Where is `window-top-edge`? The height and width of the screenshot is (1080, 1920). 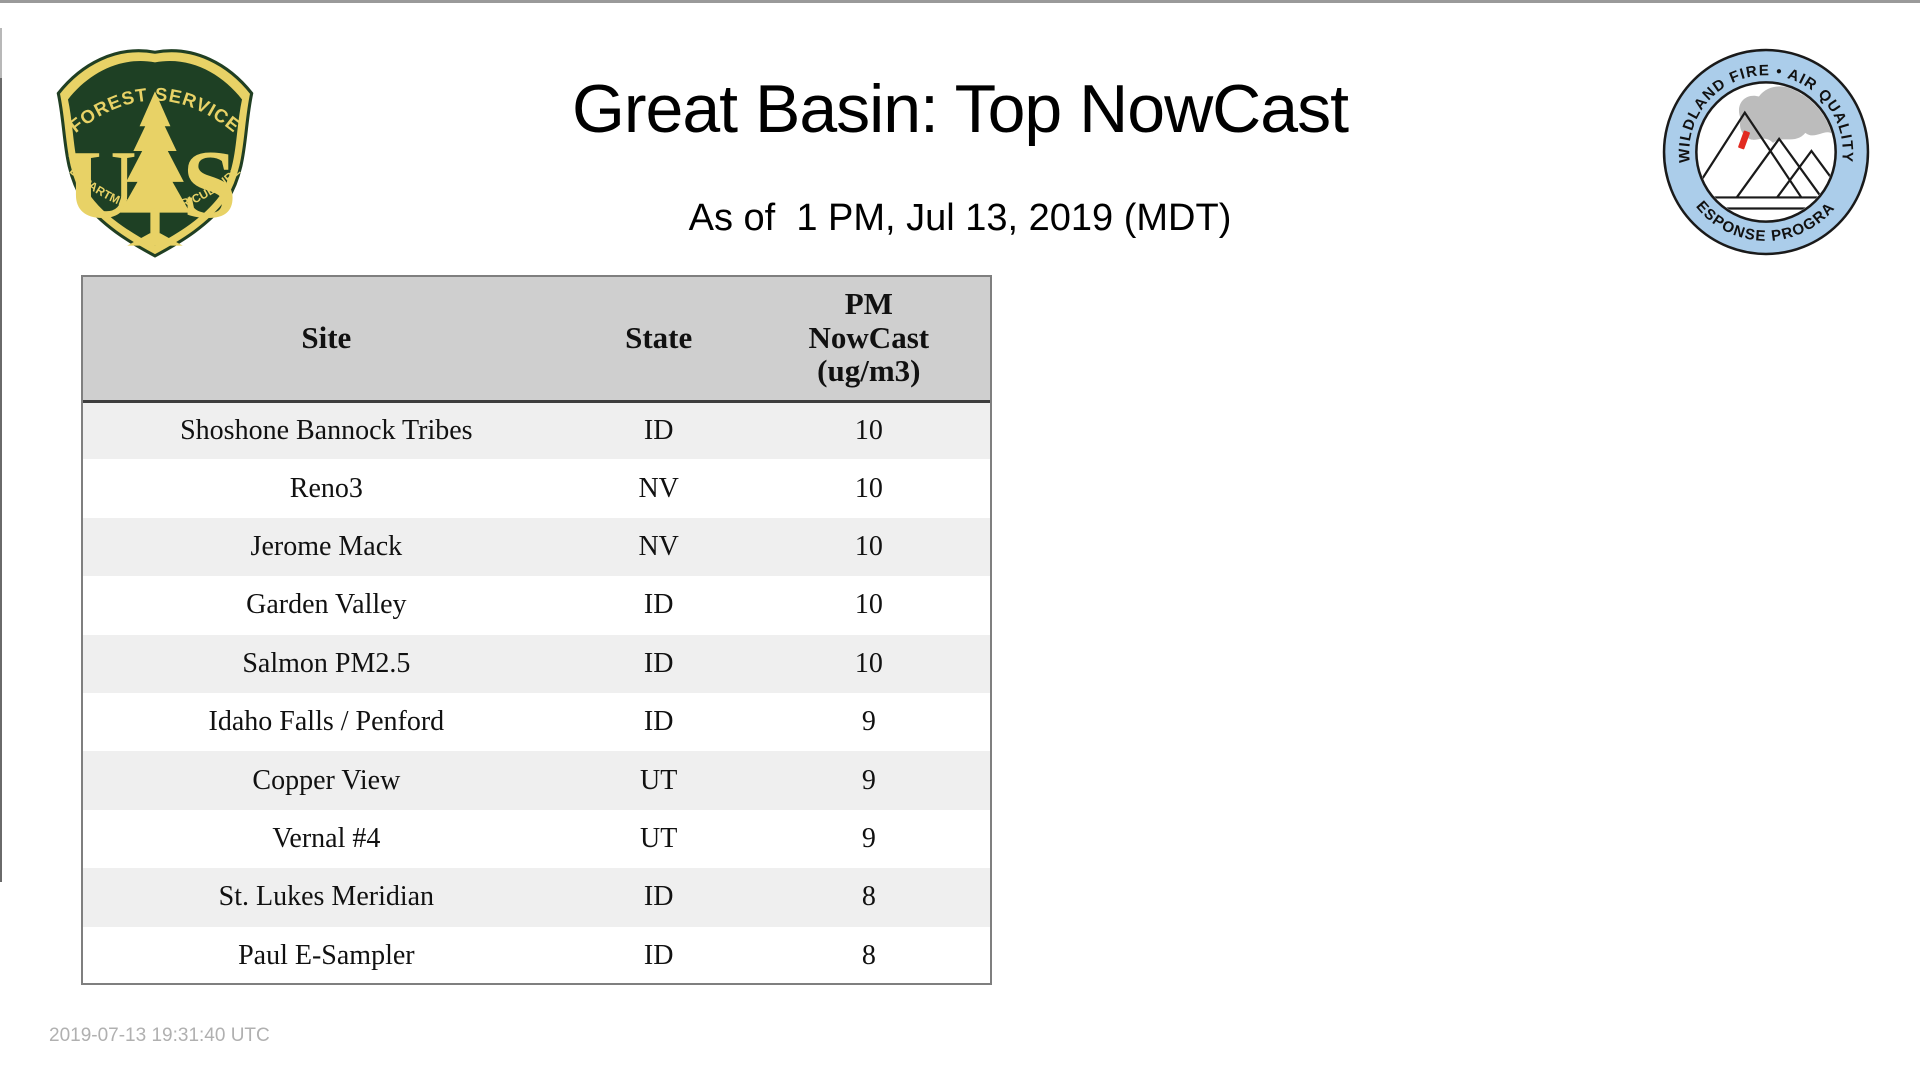
window-top-edge is located at coordinates (960, 1).